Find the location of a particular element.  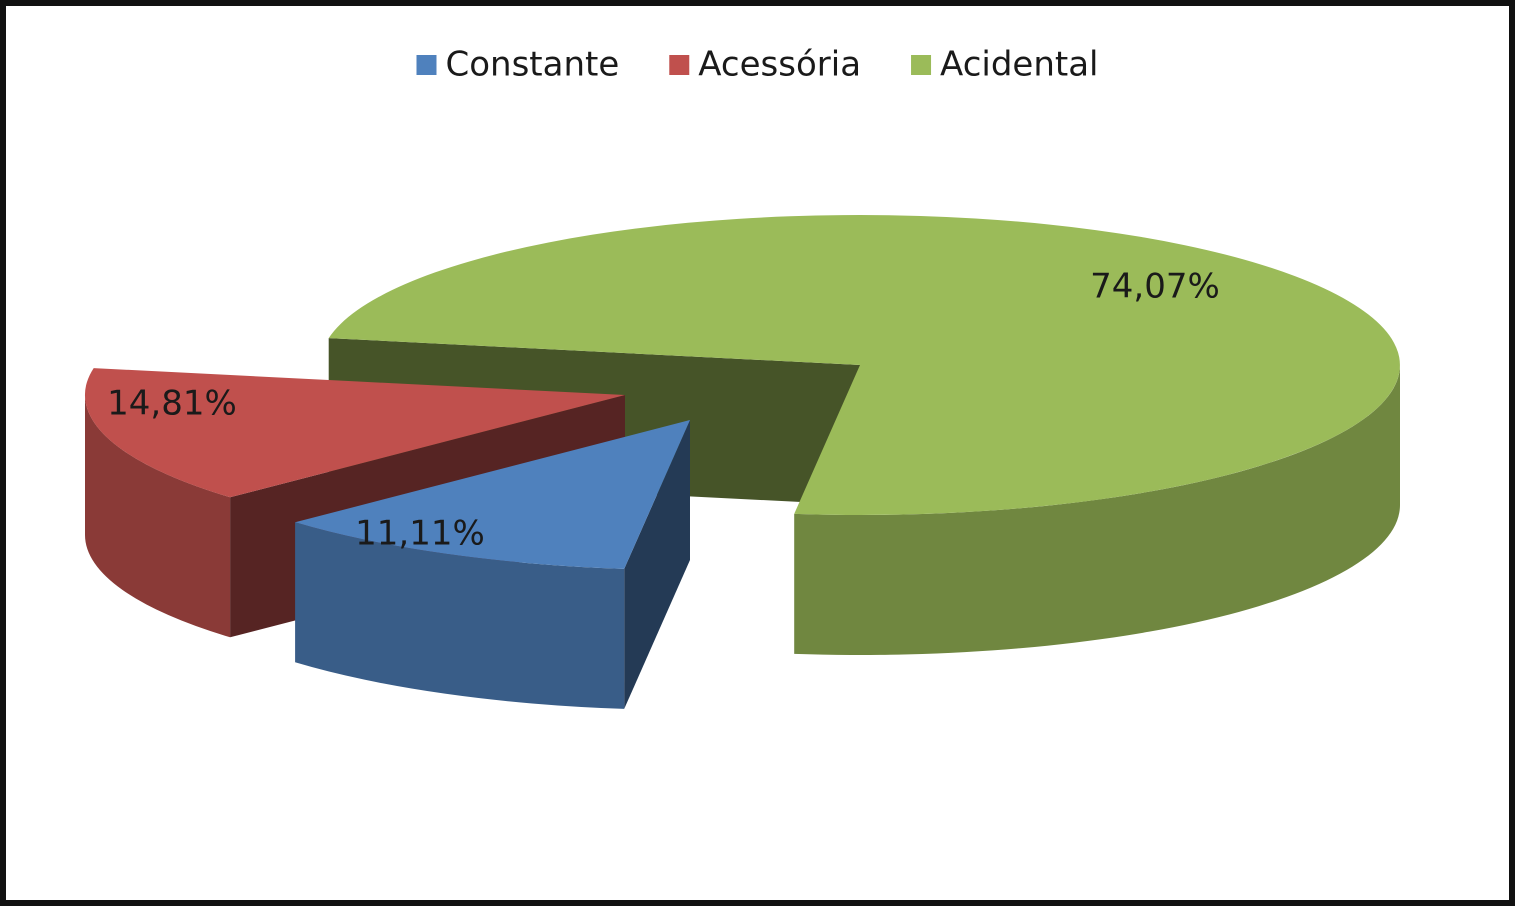

pie-slice is located at coordinates (492, 564).